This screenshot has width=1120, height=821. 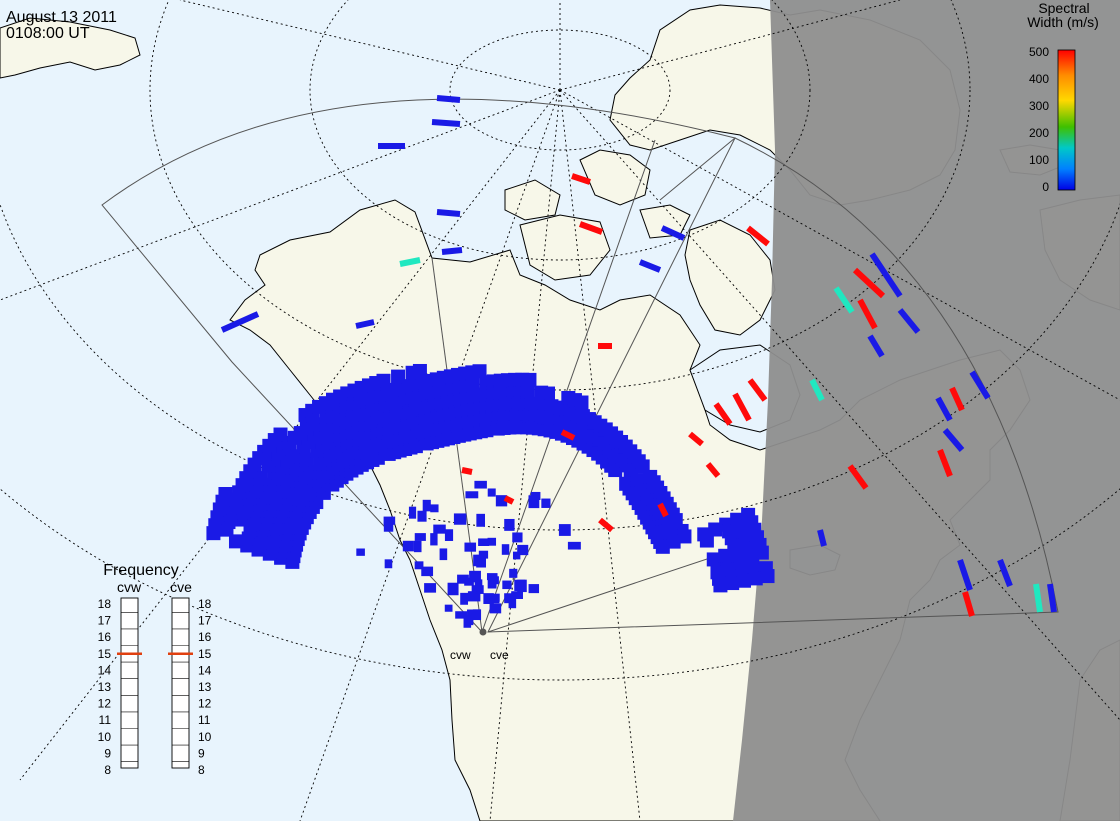 I want to click on frequency-tick-right-16: 16, so click(x=205, y=637).